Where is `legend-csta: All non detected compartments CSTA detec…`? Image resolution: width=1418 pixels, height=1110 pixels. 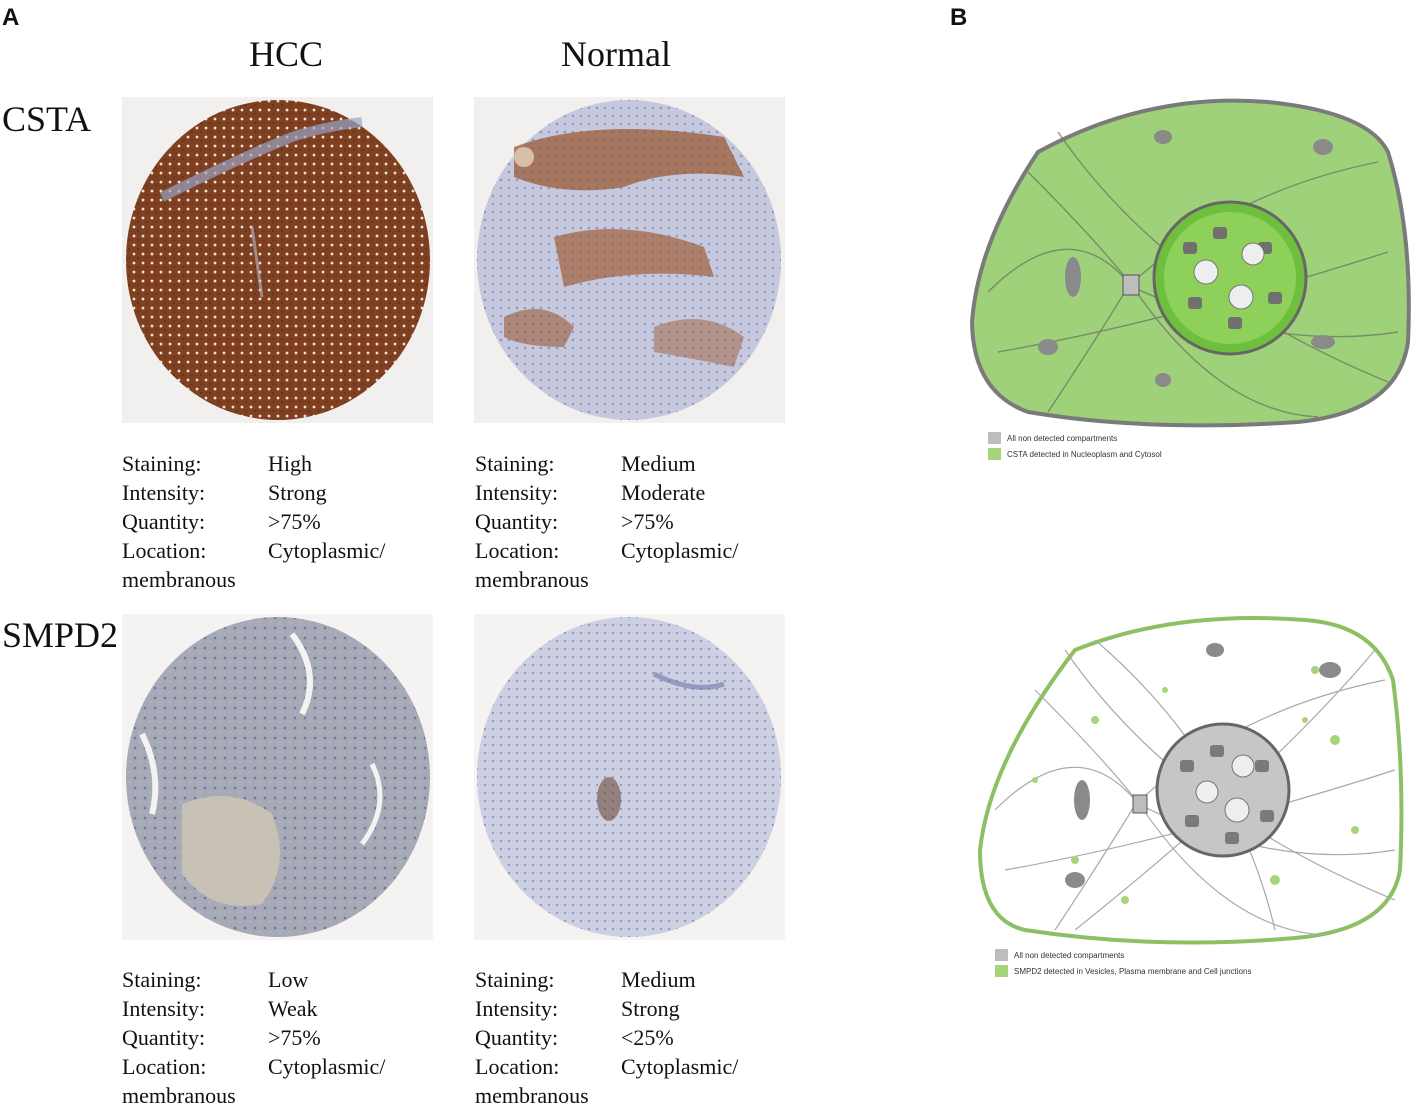
legend-csta: All non detected compartments CSTA detec… is located at coordinates (1075, 446).